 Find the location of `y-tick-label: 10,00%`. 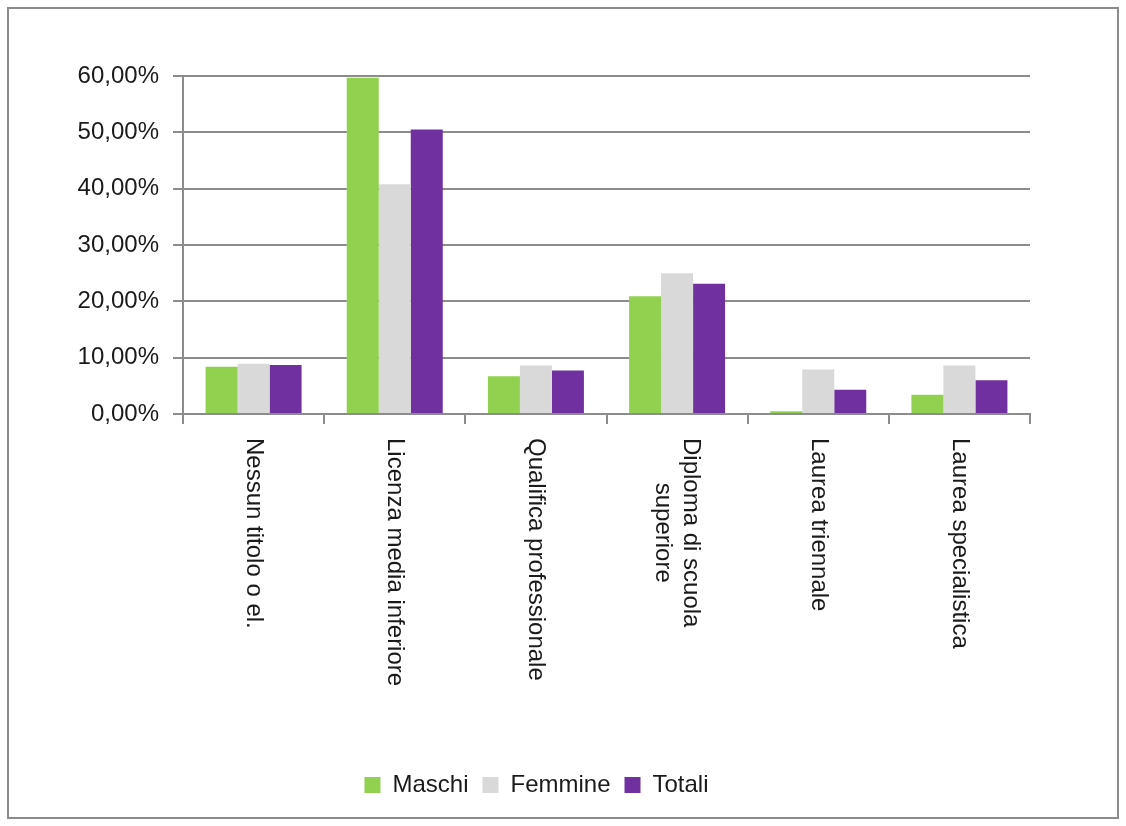

y-tick-label: 10,00% is located at coordinates (118, 356).